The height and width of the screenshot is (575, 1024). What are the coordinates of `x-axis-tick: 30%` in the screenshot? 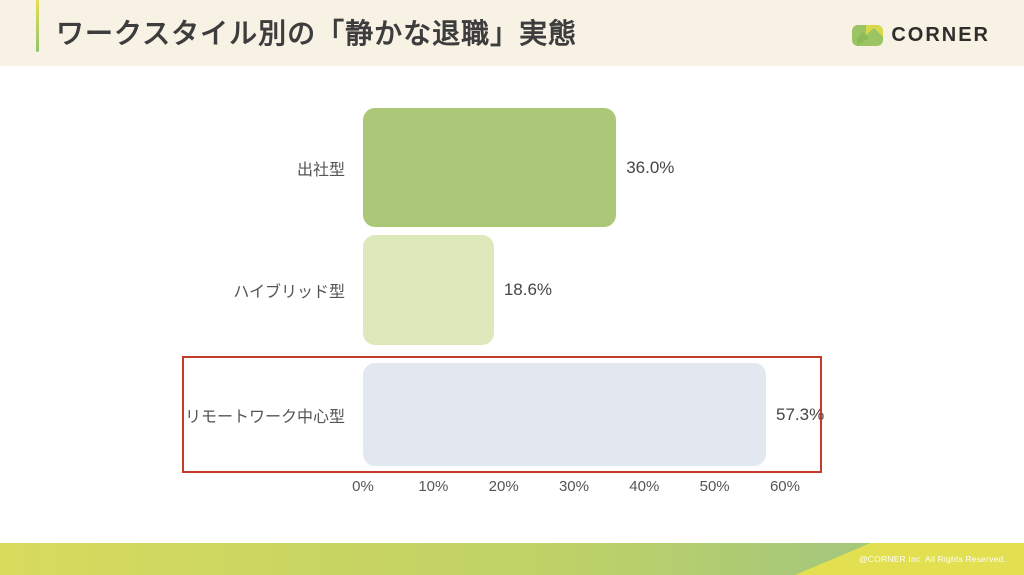 It's located at (573, 486).